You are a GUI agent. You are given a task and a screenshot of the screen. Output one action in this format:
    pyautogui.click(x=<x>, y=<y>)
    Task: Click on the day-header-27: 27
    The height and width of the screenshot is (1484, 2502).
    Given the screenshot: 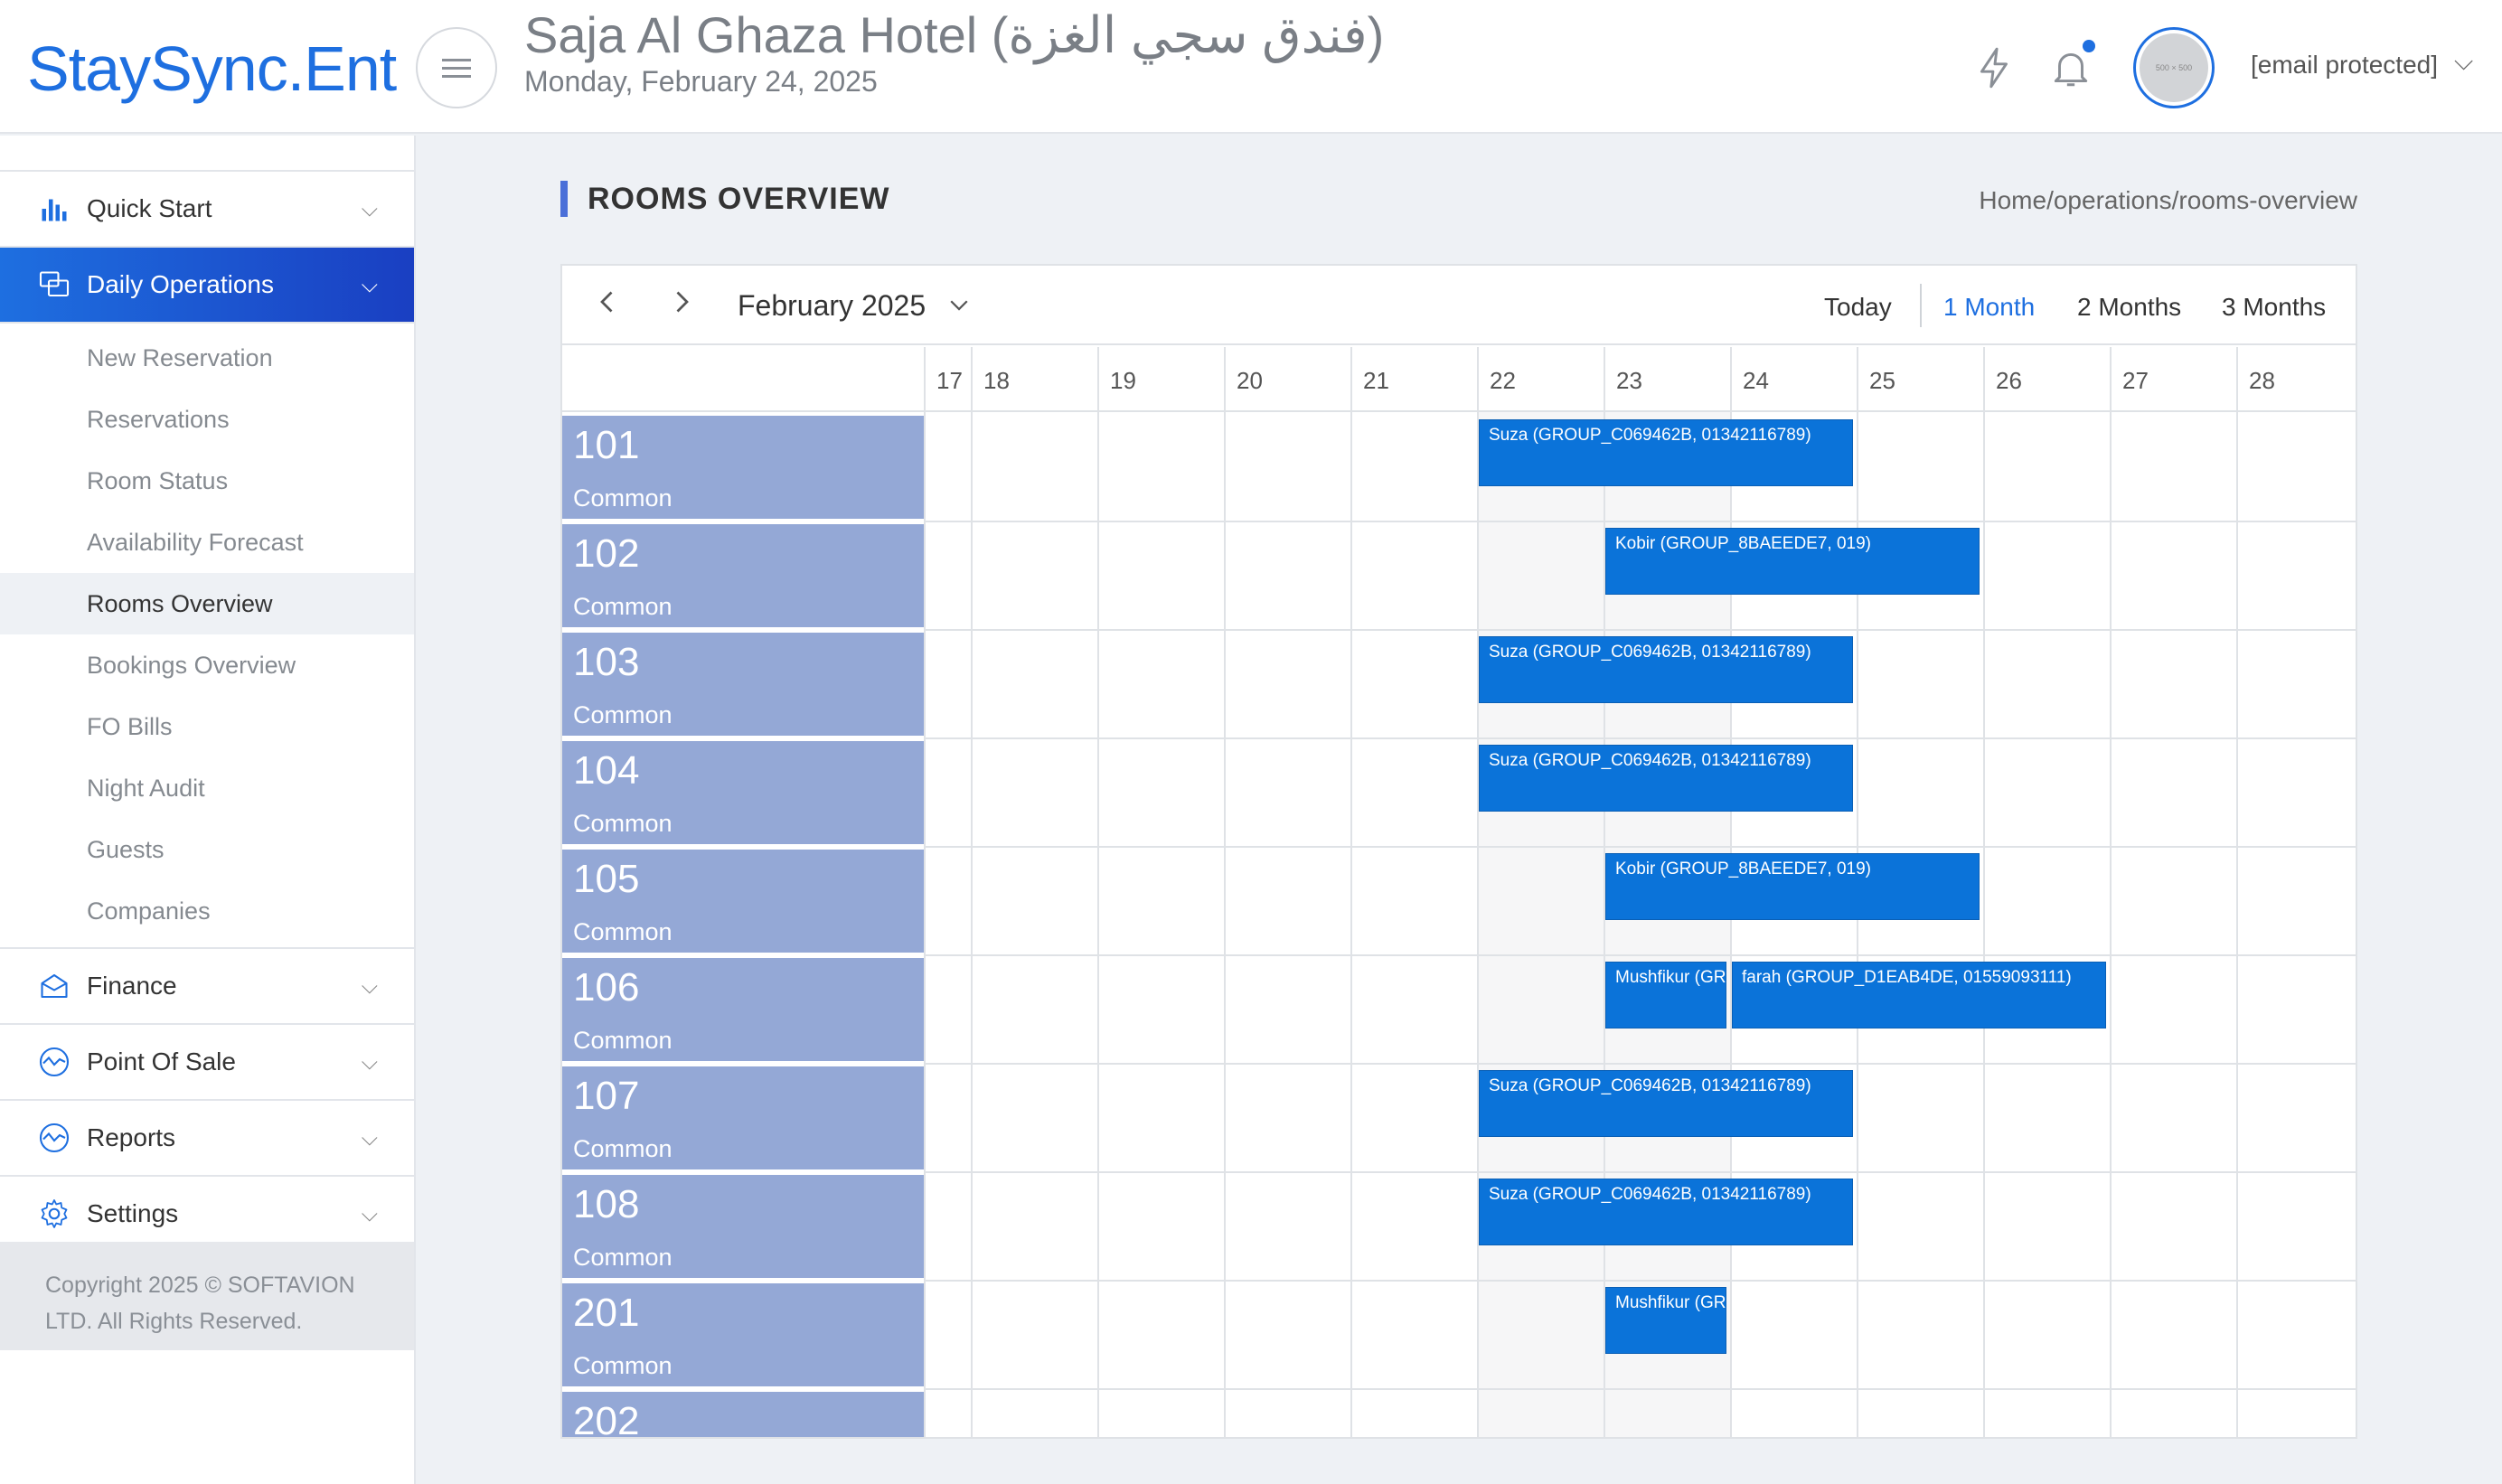 What is the action you would take?
    pyautogui.click(x=2173, y=380)
    